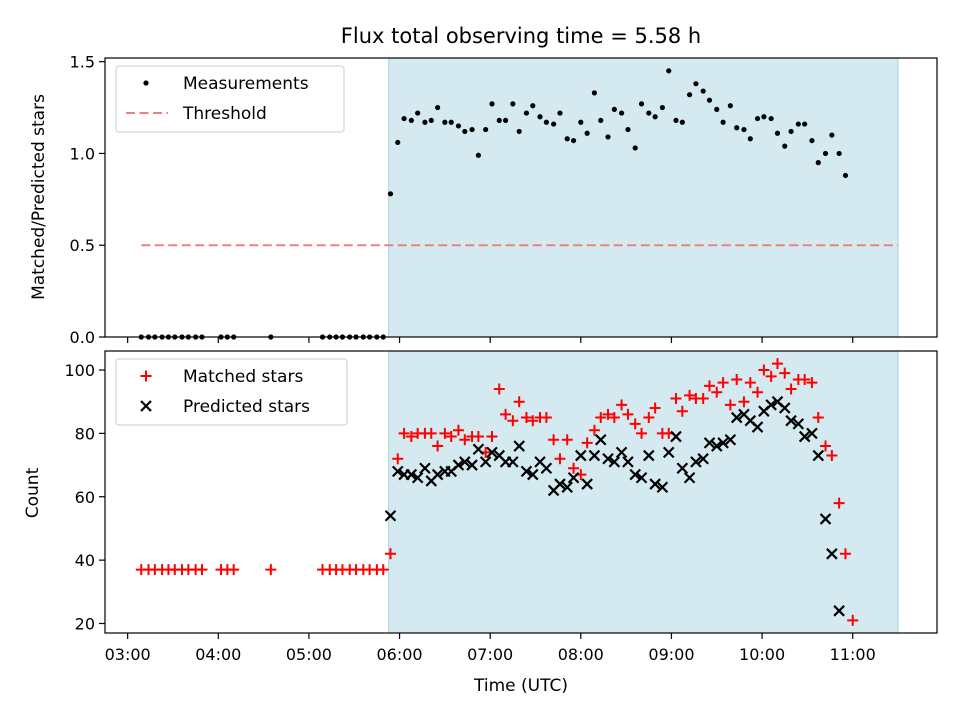 The image size is (960, 720). What do you see at coordinates (762, 654) in the screenshot?
I see `x-tick-label: 10:00` at bounding box center [762, 654].